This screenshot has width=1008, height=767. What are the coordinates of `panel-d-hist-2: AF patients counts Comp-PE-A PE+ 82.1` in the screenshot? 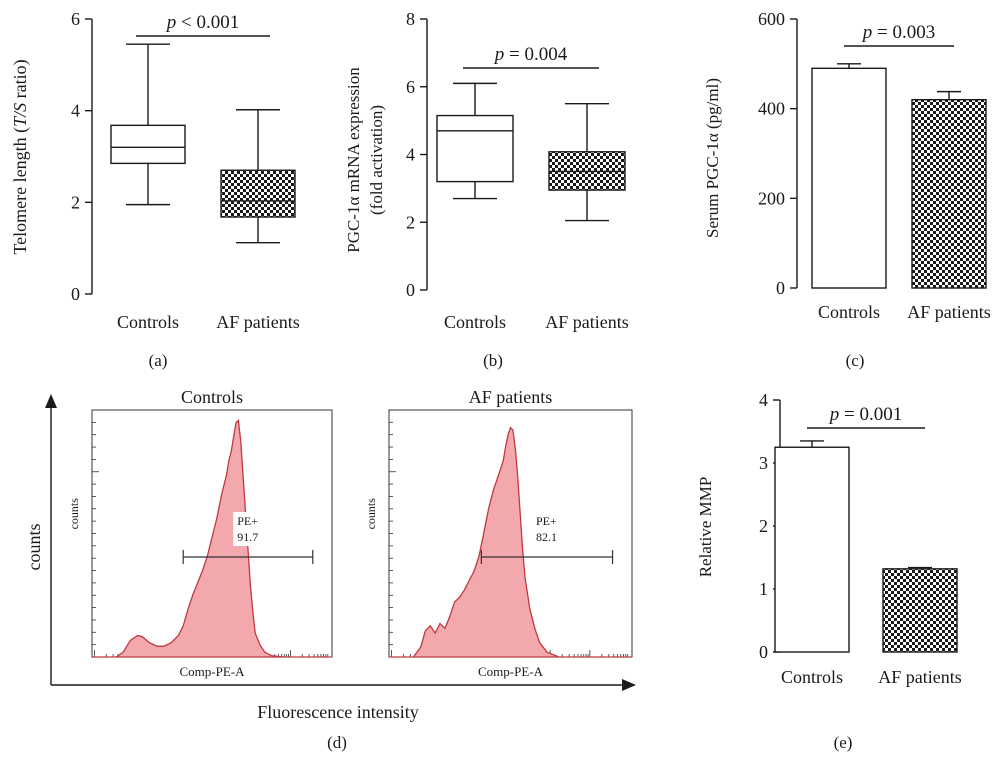 It's located at (498, 533).